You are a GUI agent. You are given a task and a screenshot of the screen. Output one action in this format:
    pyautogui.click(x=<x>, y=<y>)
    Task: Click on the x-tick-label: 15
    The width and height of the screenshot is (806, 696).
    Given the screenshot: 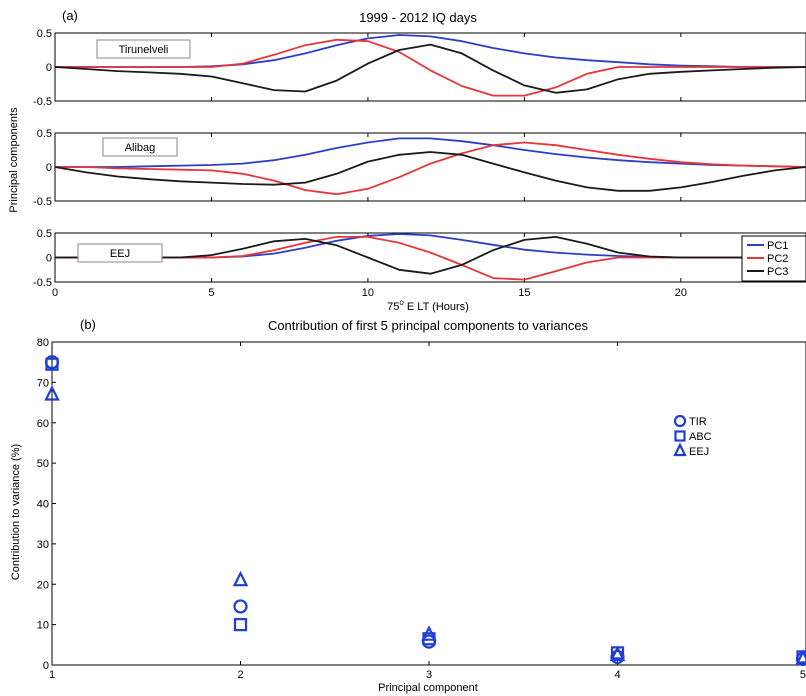 What is the action you would take?
    pyautogui.click(x=524, y=293)
    